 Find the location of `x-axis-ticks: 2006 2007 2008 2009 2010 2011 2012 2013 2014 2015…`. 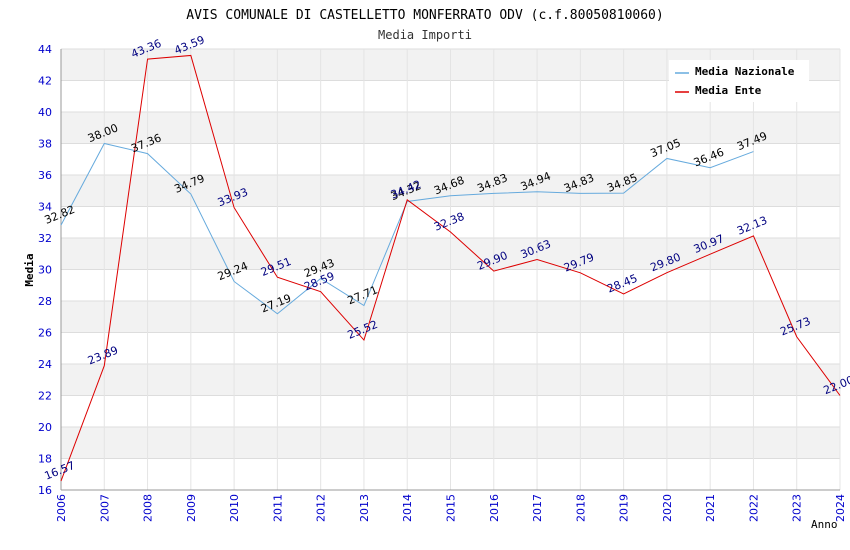

x-axis-ticks: 2006 2007 2008 2009 2010 2011 2012 2013 2014 2015… is located at coordinates (451, 508).